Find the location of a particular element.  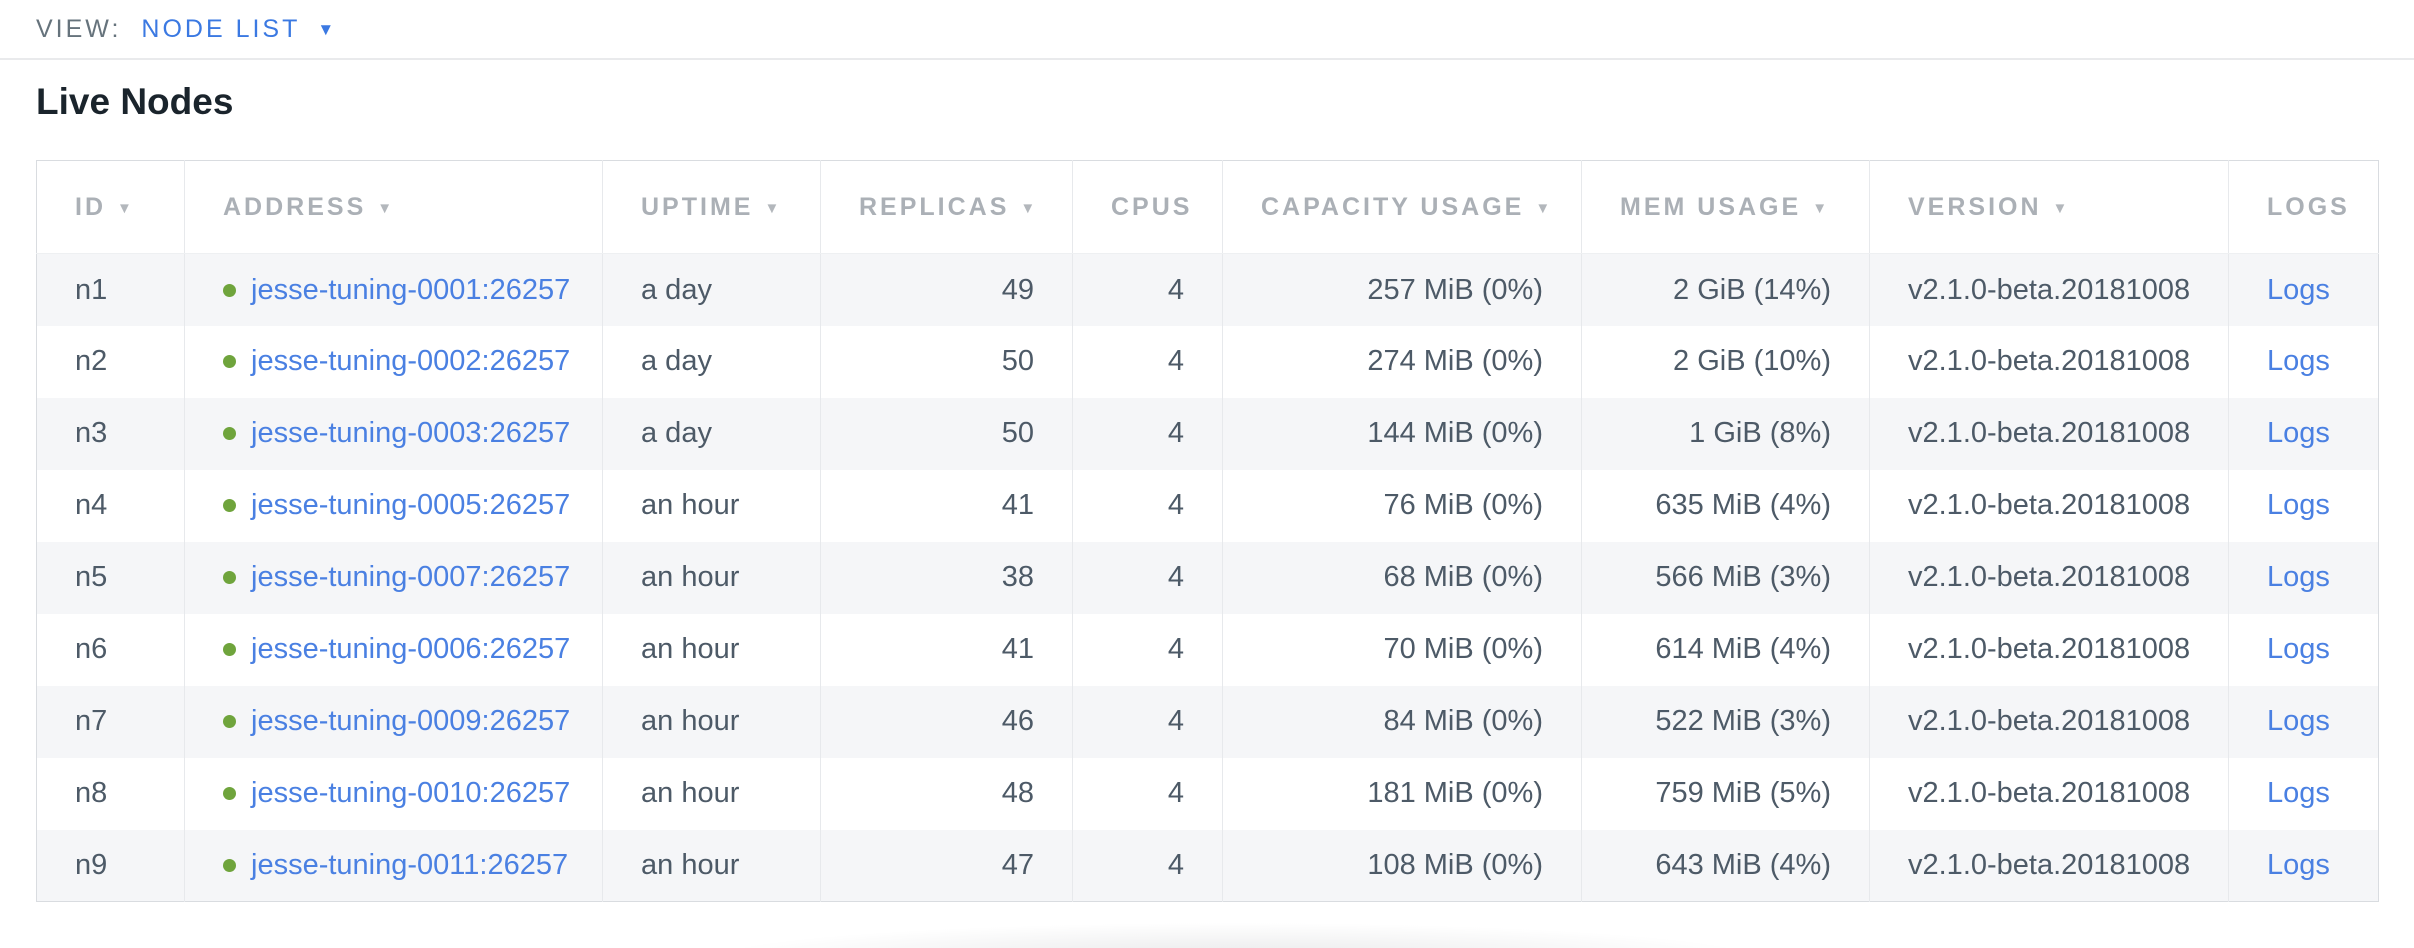

node-id-cell: n5 is located at coordinates (91, 577).